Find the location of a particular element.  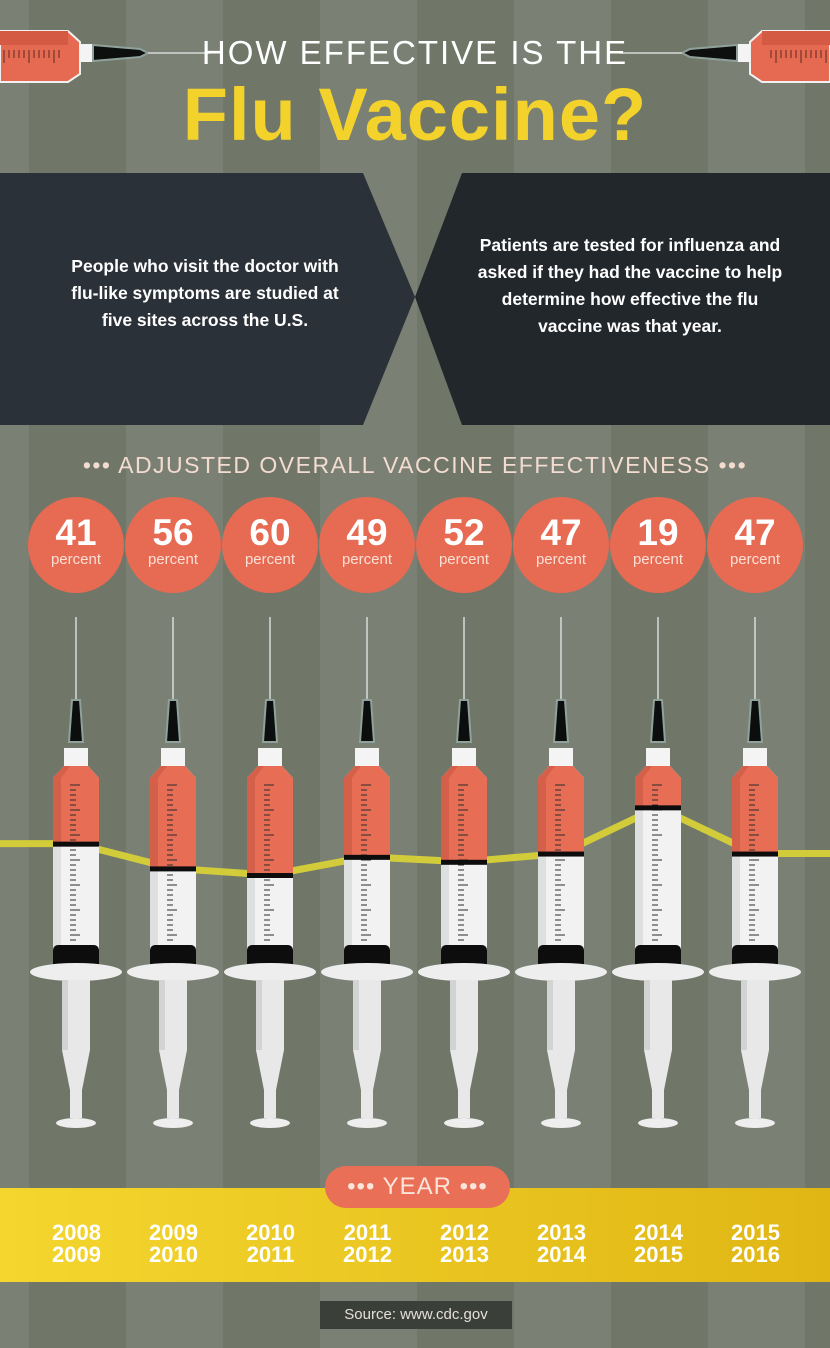

value-circle: 41 percent is located at coordinates (76, 545).